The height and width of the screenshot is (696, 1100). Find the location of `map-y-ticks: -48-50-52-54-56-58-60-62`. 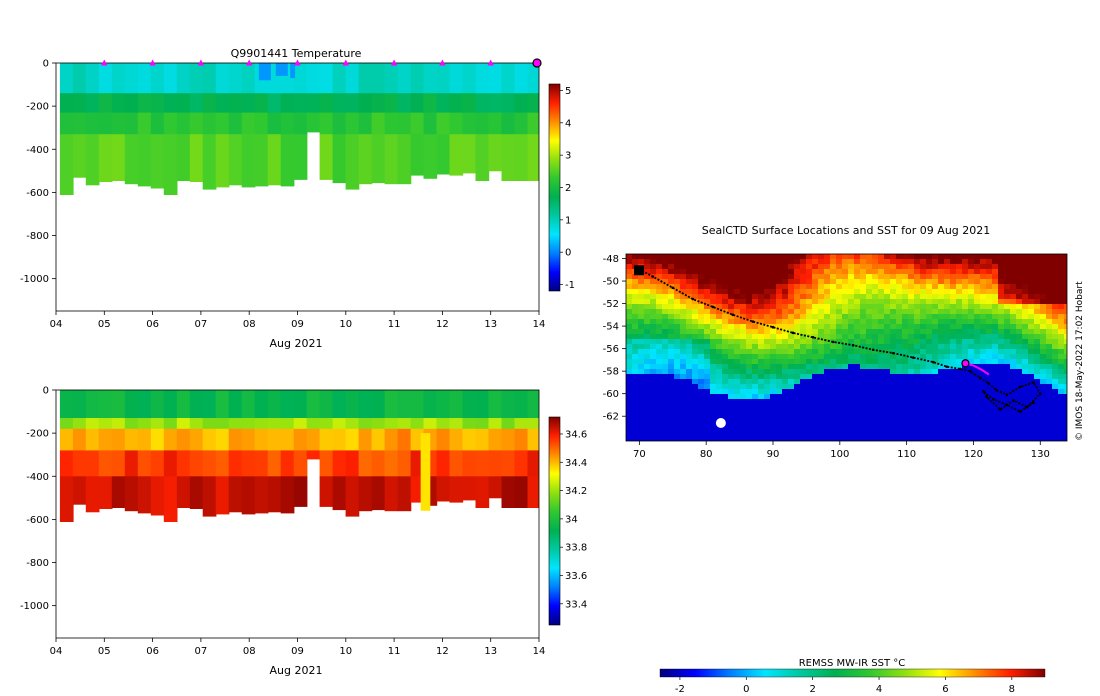

map-y-ticks: -48-50-52-54-56-58-60-62 is located at coordinates (614, 338).